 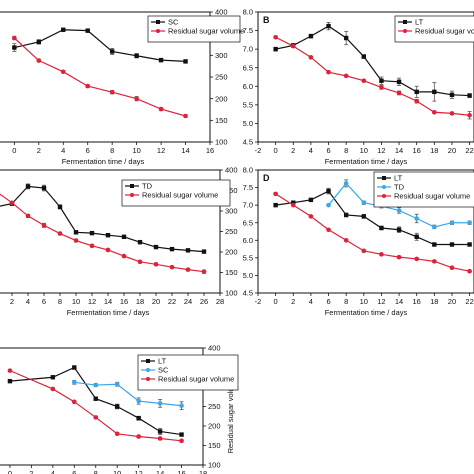 What do you see at coordinates (231, 293) in the screenshot?
I see `y-right-tick-label: 100` at bounding box center [231, 293].